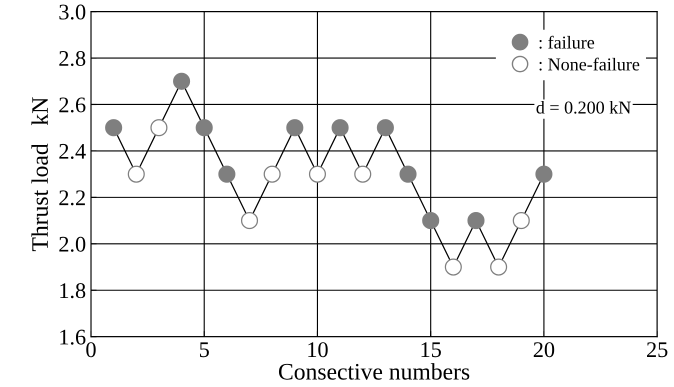 This screenshot has width=674, height=387. What do you see at coordinates (72, 198) in the screenshot?
I see `y-tick-label: 2.2` at bounding box center [72, 198].